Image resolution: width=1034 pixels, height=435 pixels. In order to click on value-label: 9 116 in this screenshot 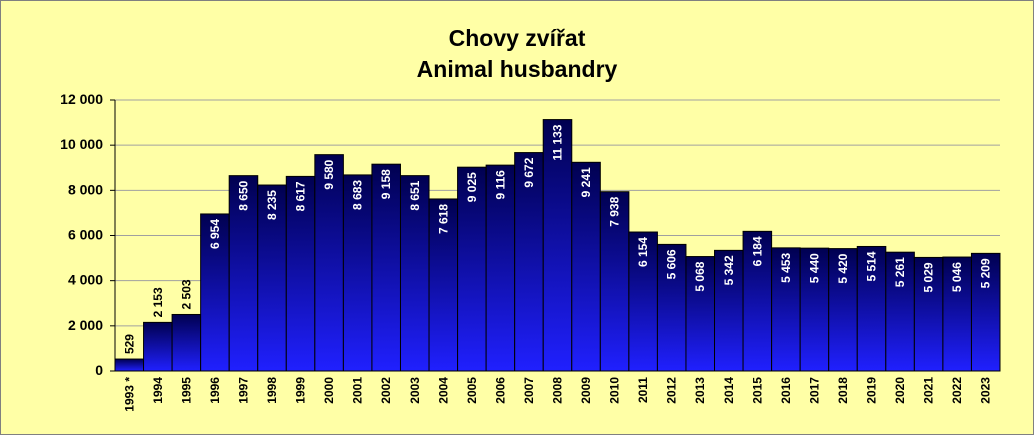, I will do `click(500, 185)`.